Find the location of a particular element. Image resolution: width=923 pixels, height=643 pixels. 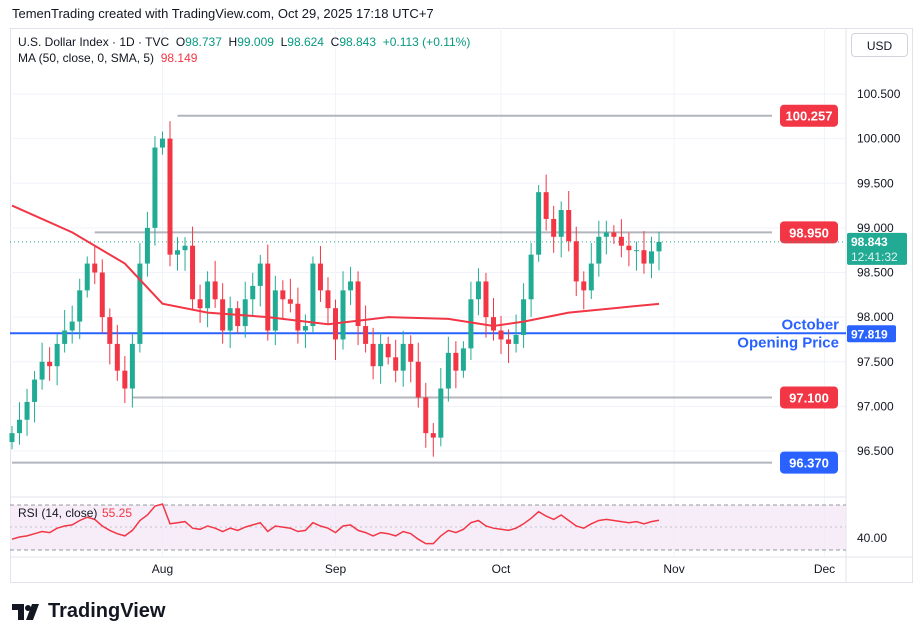

last-price-box is located at coordinates (877, 248).